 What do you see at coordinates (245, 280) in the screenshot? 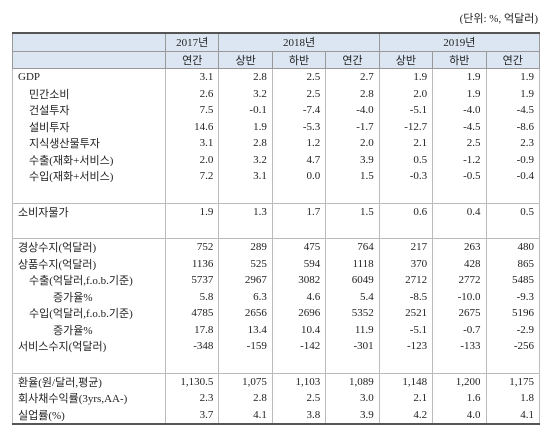
I see `value-cell: 2967` at bounding box center [245, 280].